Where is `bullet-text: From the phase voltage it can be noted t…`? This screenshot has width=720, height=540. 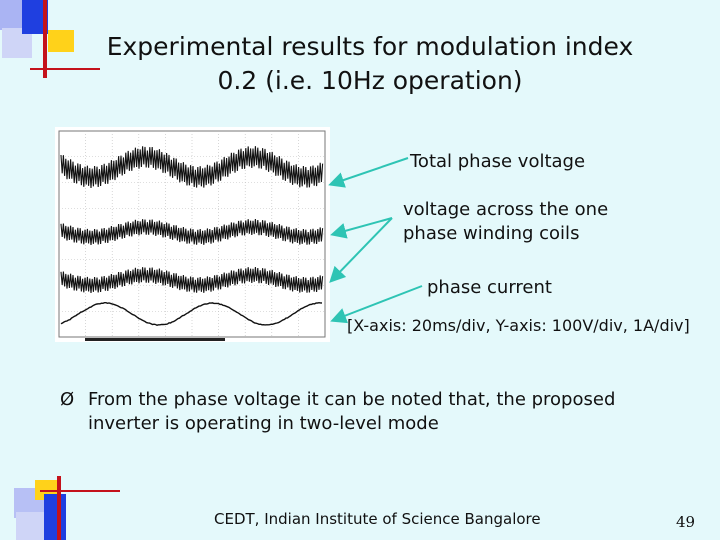
bullet-text: From the phase voltage it can be noted t… is located at coordinates (374, 412).